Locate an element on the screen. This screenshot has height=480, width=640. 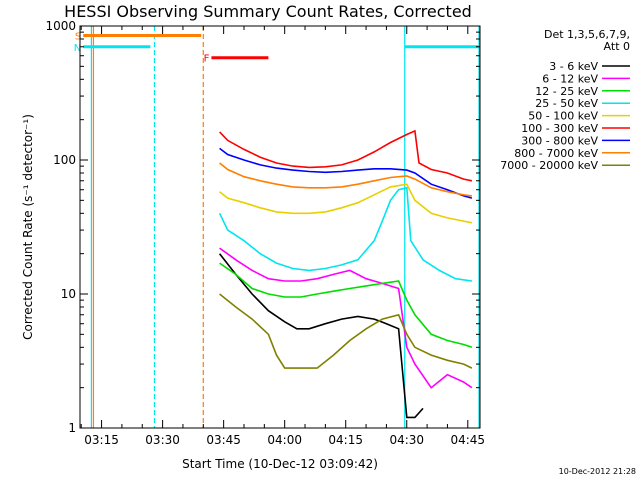
legend-header-line-2: Att 0 is located at coordinates (617, 46).